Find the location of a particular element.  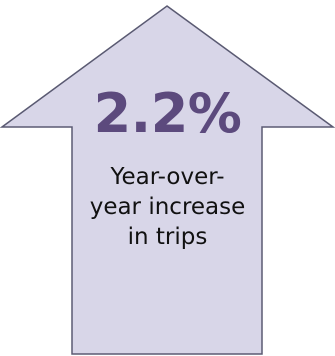

stat-caption-line: Year-over- is located at coordinates (167, 177).